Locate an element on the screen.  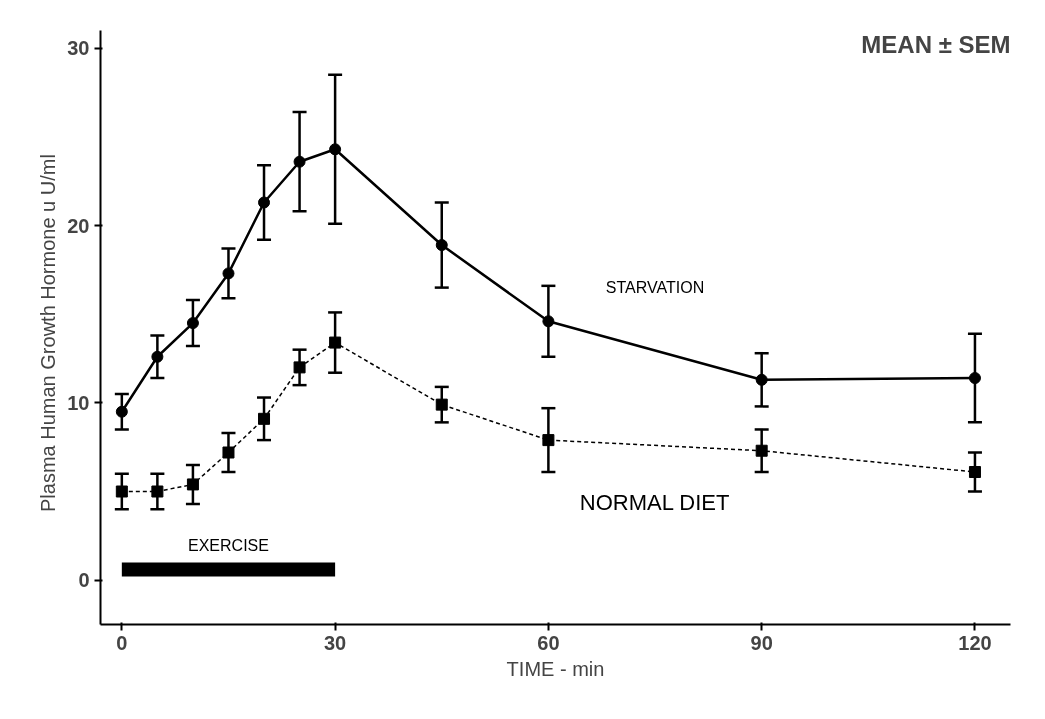
x-tick-label: 90 is located at coordinates (761, 642).